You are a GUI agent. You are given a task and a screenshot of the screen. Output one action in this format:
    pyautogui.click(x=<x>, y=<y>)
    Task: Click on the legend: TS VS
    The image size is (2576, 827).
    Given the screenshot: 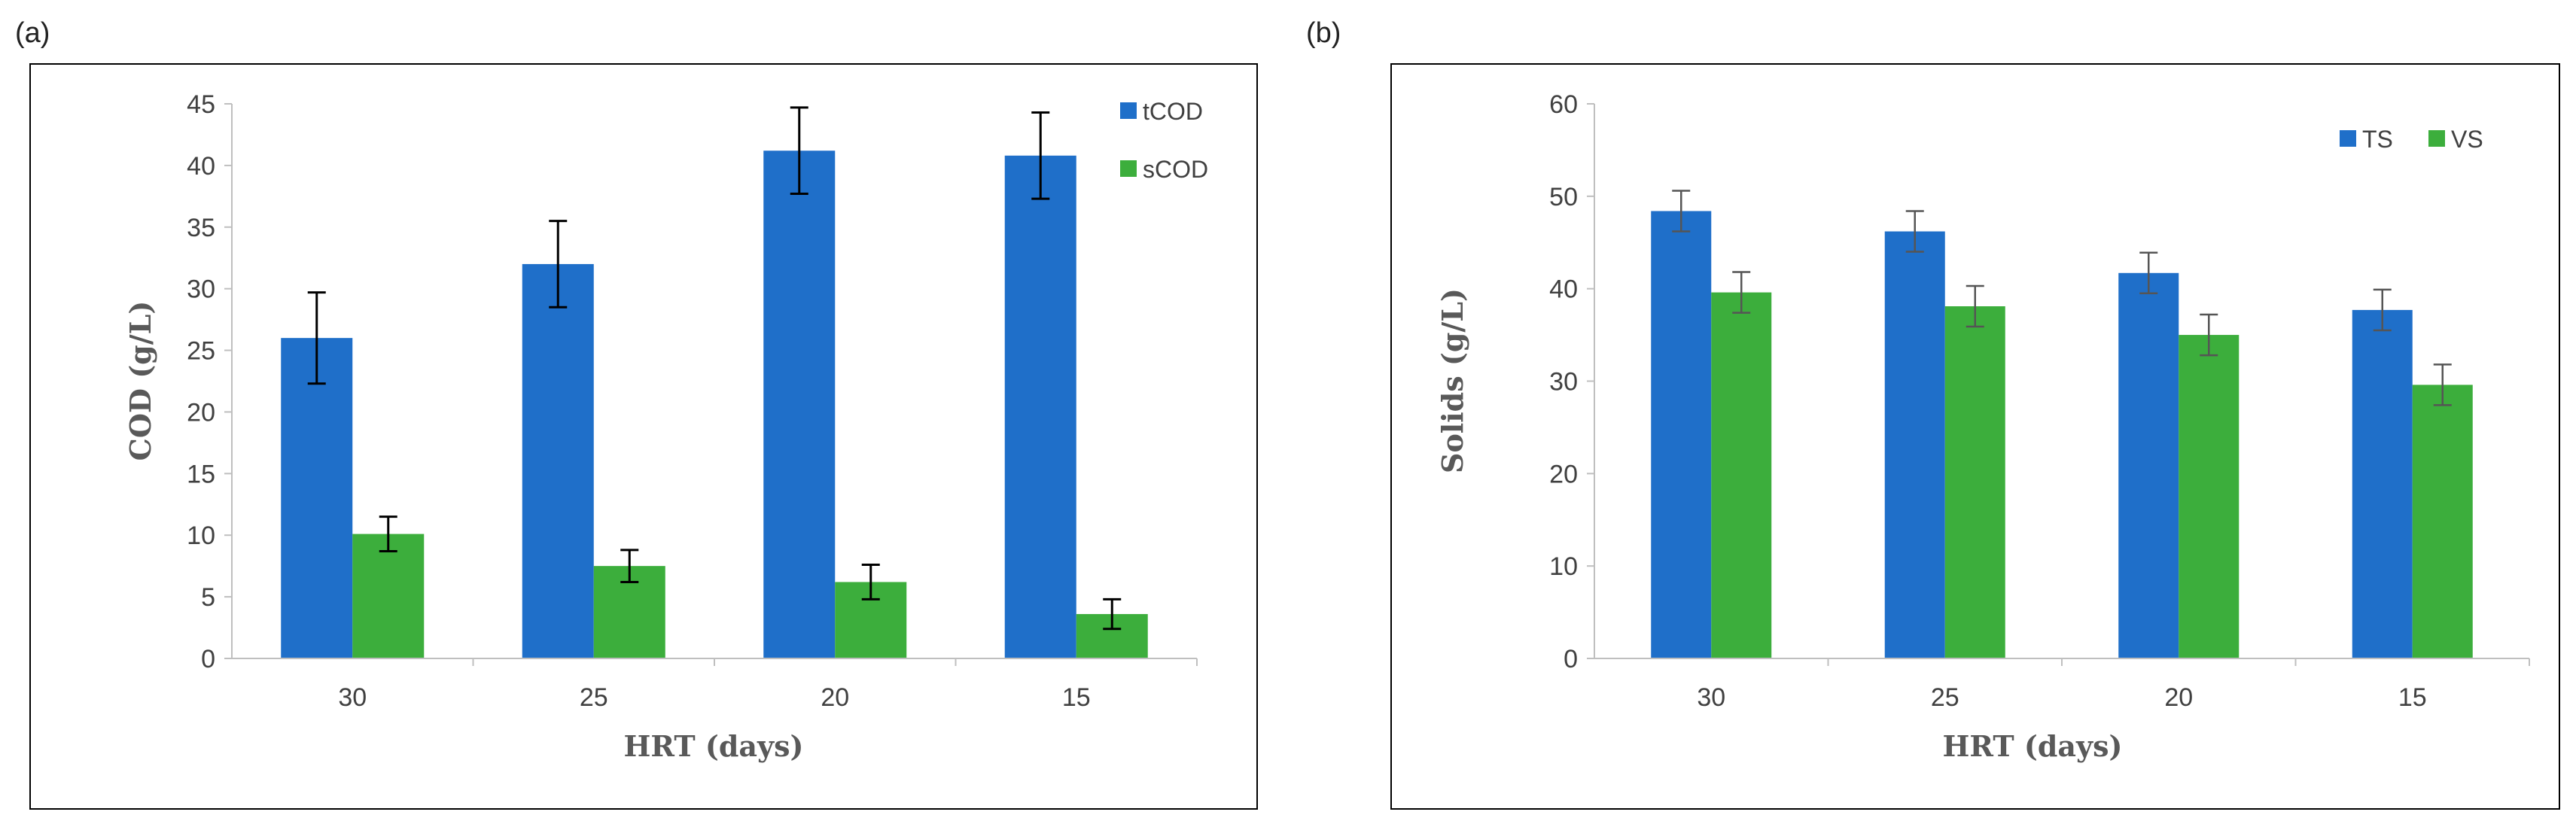 What is the action you would take?
    pyautogui.click(x=2411, y=139)
    